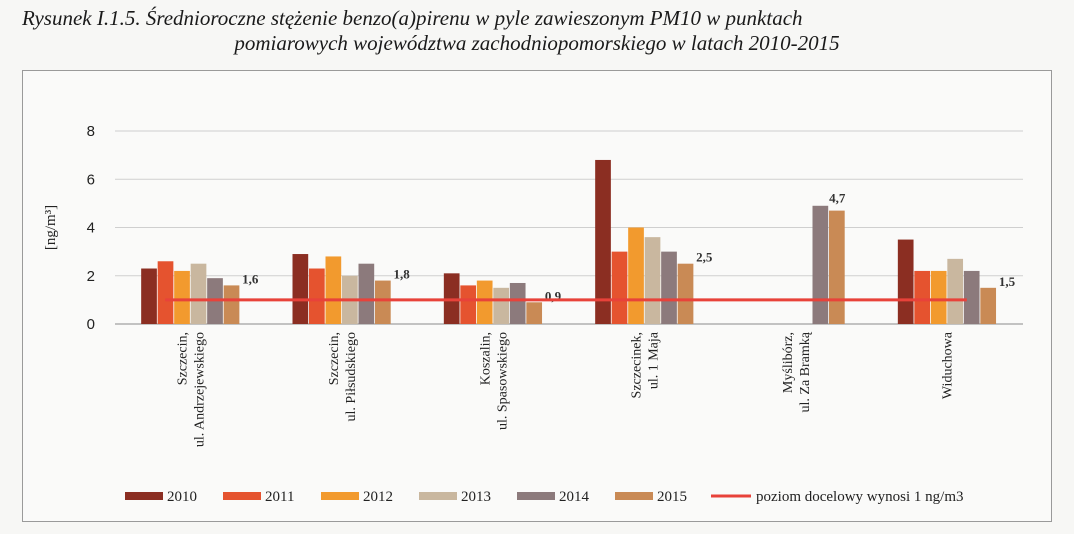  What do you see at coordinates (859, 497) in the screenshot?
I see `legend-label-target: poziom docelowy wynosi 1 ng/m3` at bounding box center [859, 497].